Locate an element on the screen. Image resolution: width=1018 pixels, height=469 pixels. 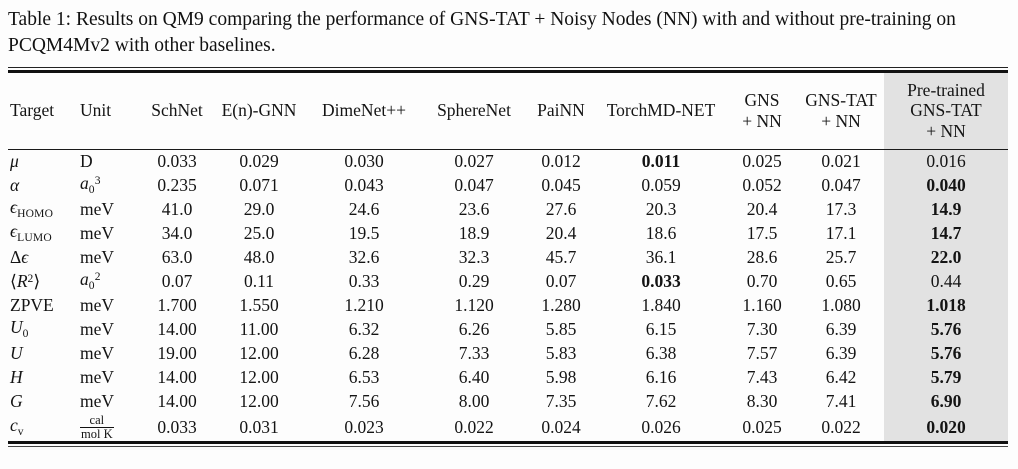
col-header-spherenet: SphereNet is located at coordinates (474, 111).